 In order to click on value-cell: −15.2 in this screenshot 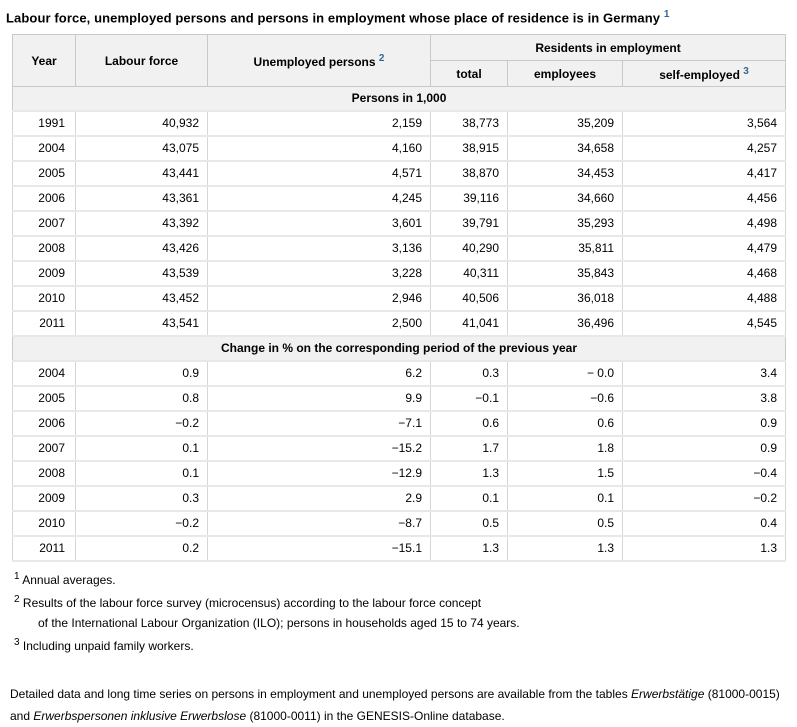, I will do `click(319, 449)`.